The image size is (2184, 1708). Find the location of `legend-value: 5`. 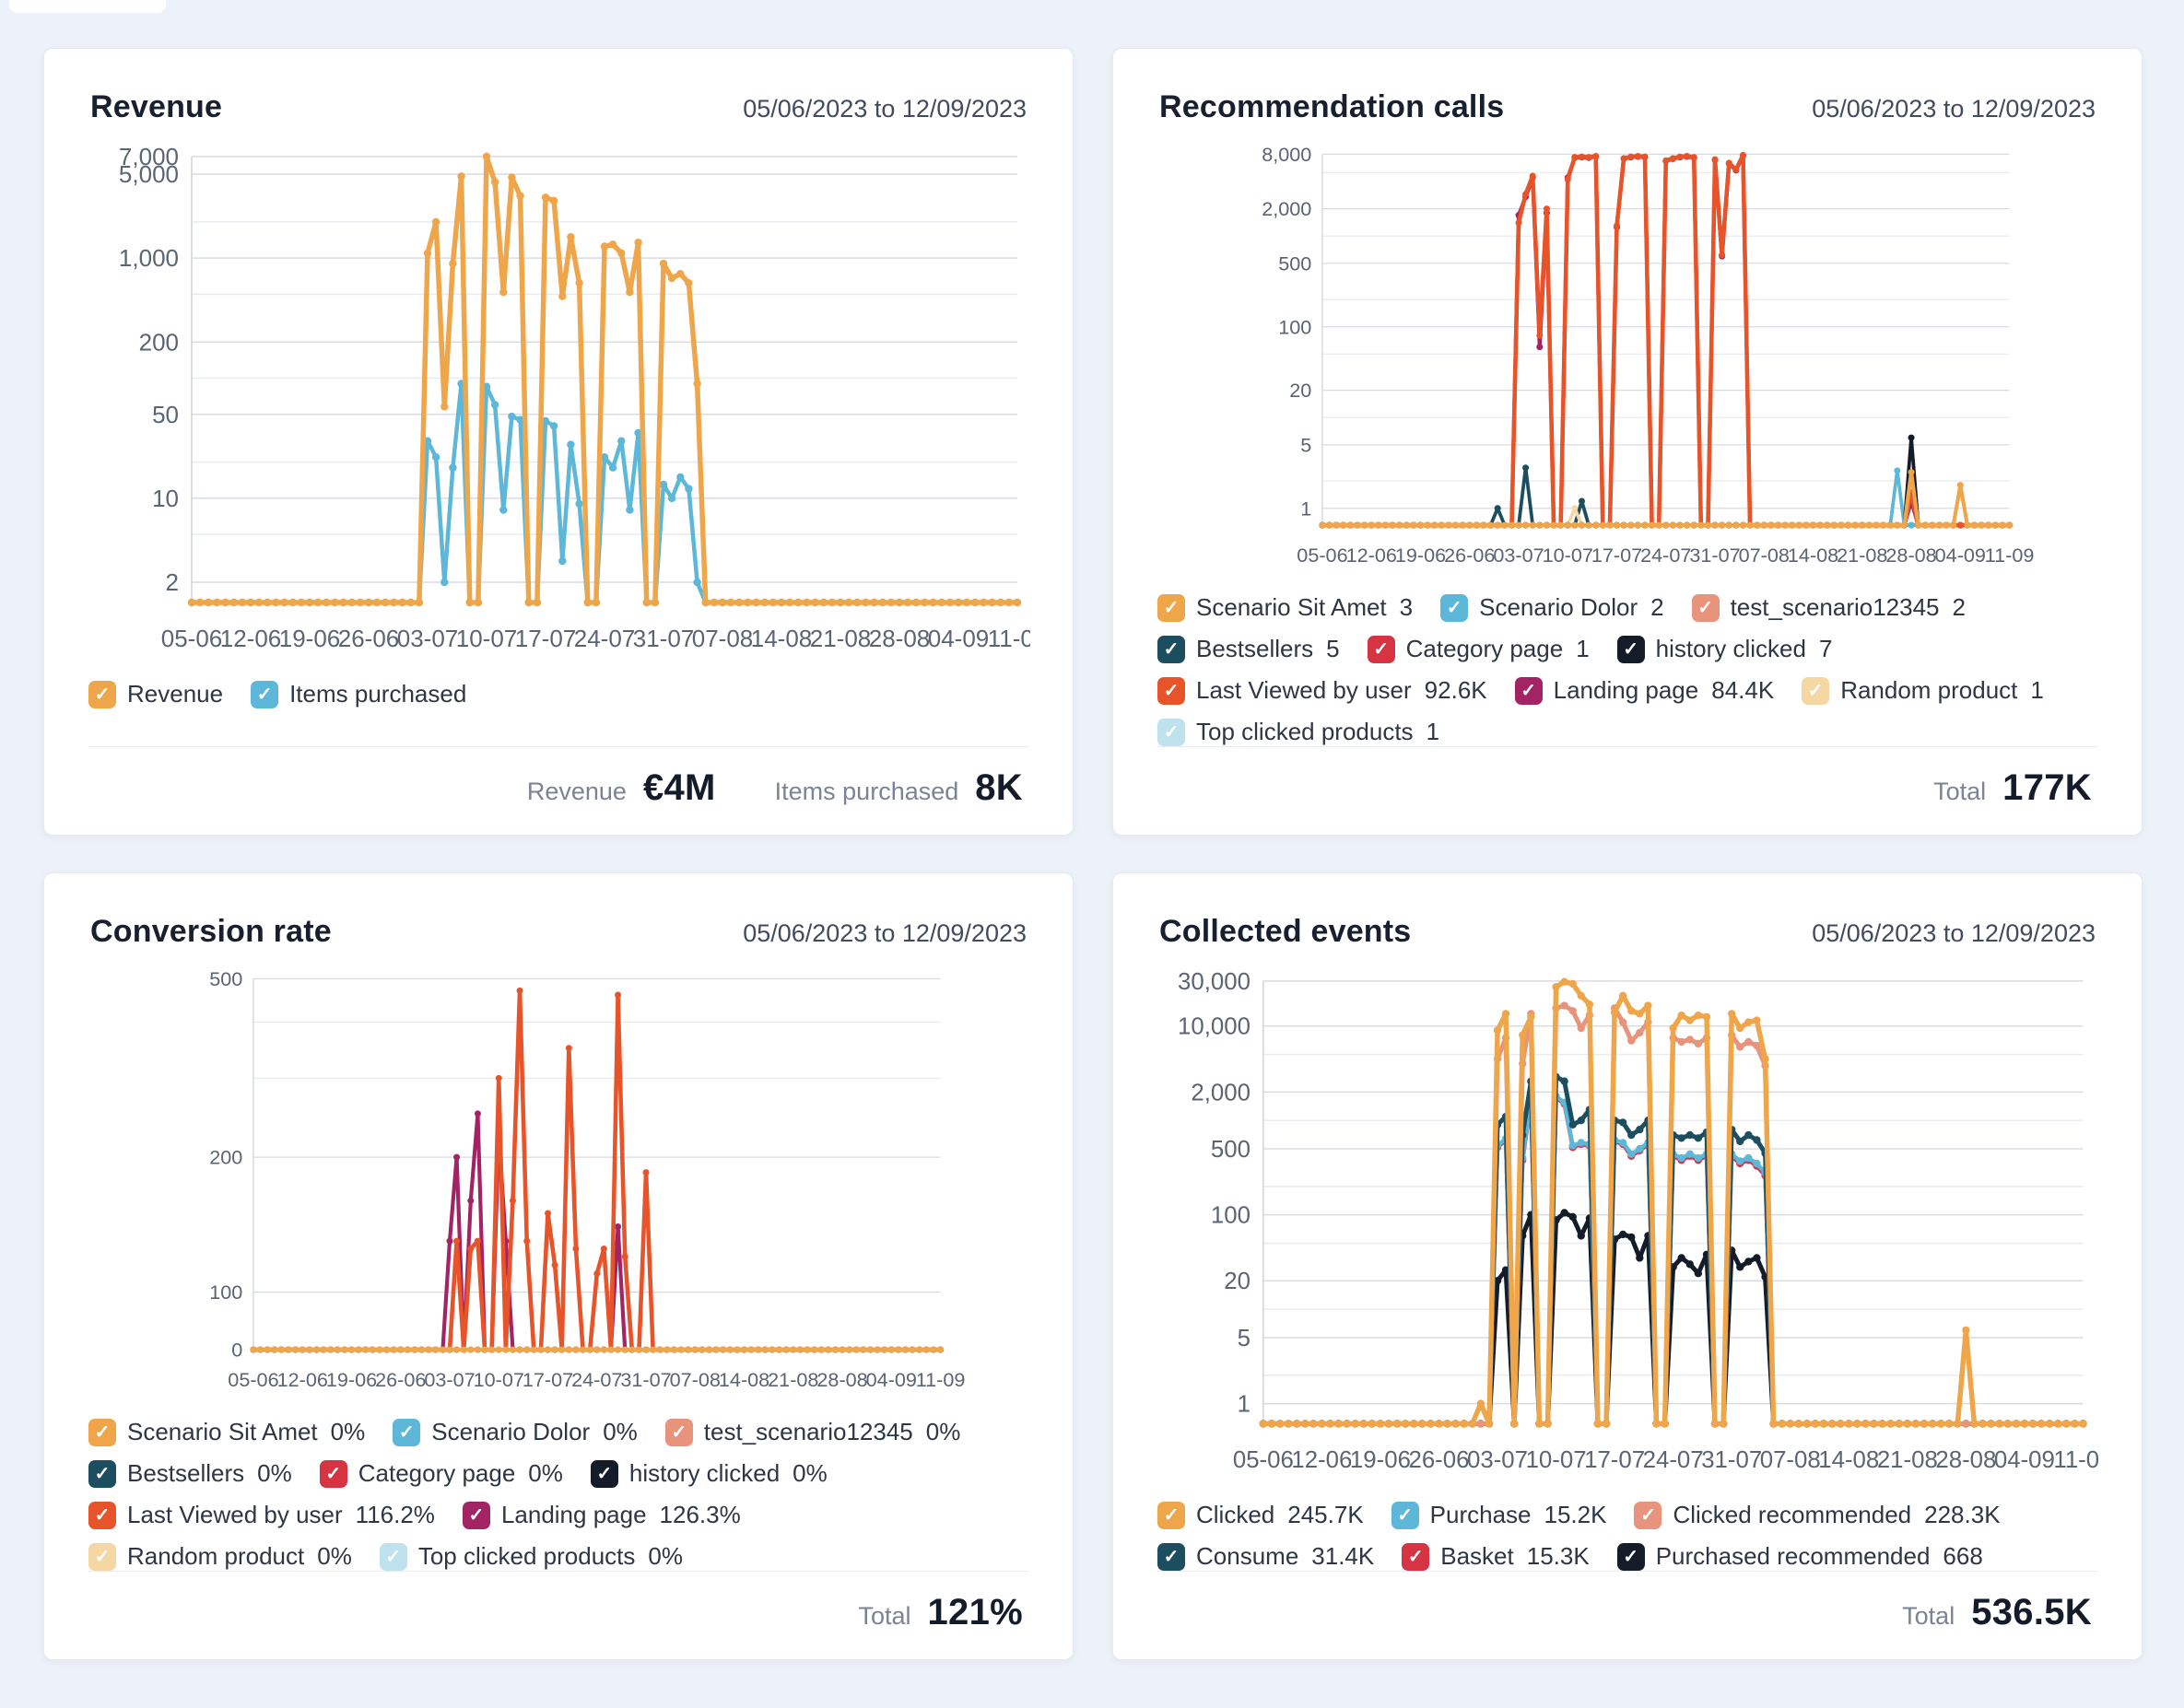

legend-value: 5 is located at coordinates (1333, 648).